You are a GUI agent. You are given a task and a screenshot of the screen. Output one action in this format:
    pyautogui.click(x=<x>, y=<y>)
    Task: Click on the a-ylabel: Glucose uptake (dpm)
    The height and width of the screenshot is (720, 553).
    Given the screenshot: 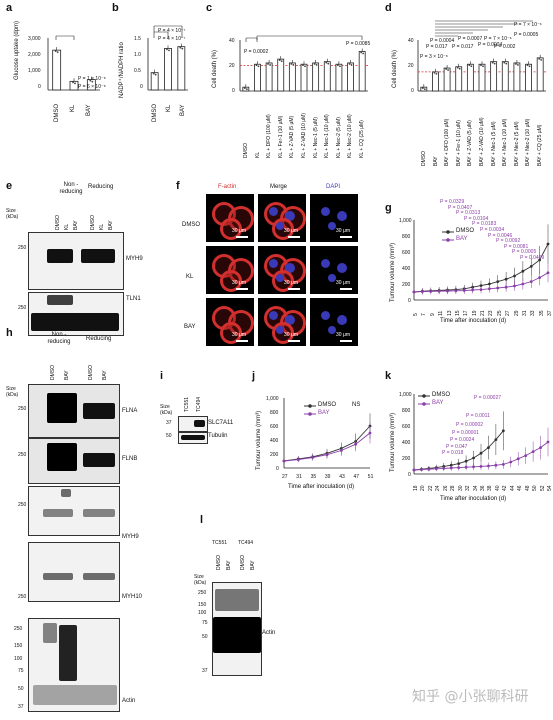 What is the action you would take?
    pyautogui.click(x=17, y=50)
    